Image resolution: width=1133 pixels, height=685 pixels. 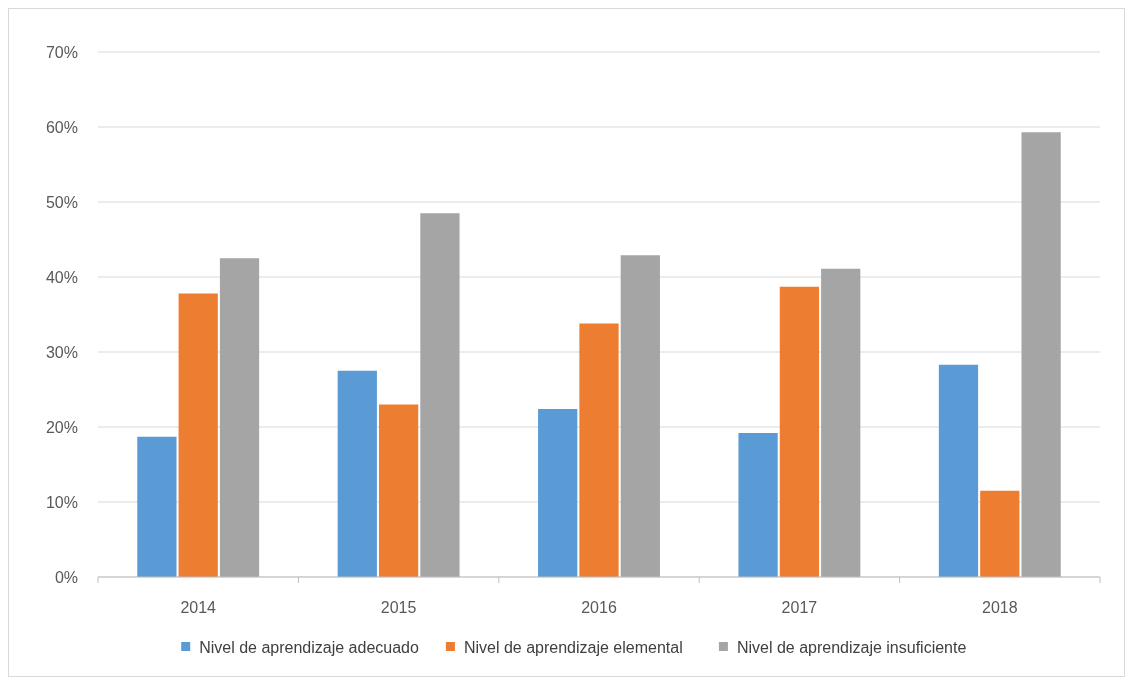 I want to click on legend-label: Nivel de aprendizaje insuficiente, so click(x=851, y=647).